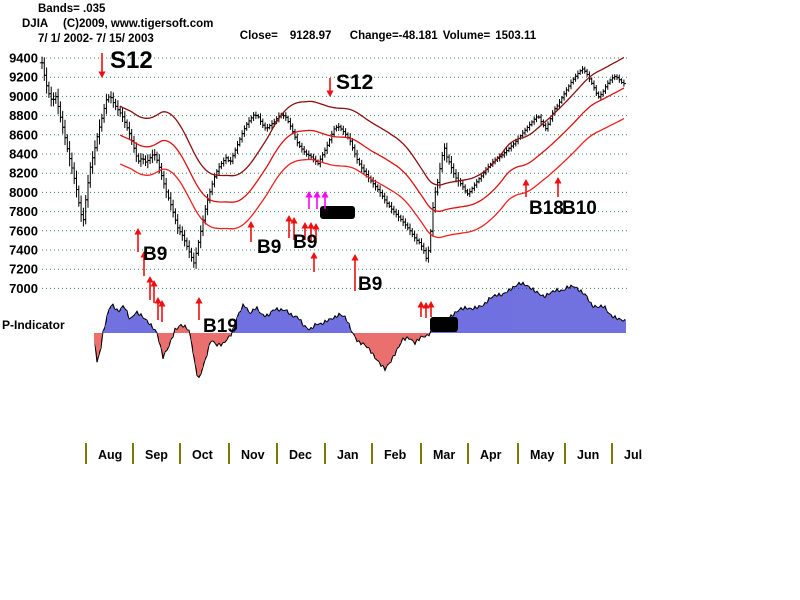  Describe the element at coordinates (96, 39) in the screenshot. I see `date-range-label: 7/ 1/ 2002- 7/ 15/ 2003` at that location.